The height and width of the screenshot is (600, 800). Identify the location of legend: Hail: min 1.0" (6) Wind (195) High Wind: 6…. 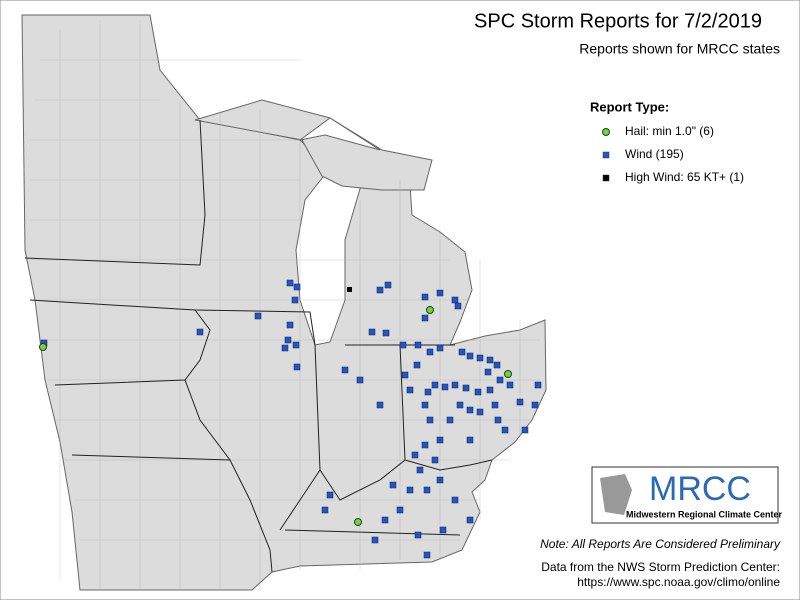
(673, 154).